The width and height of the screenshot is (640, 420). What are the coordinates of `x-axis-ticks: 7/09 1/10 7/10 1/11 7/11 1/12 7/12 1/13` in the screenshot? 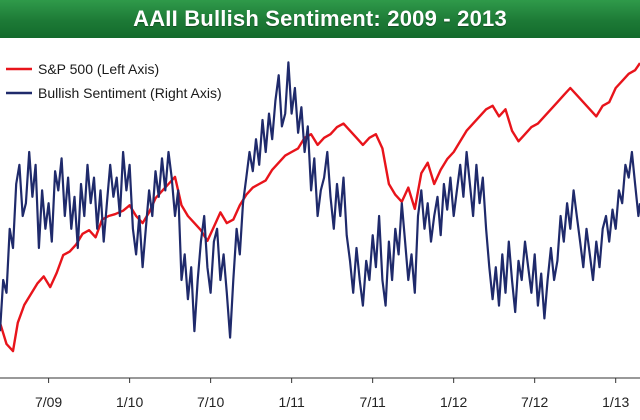 It's located at (332, 394).